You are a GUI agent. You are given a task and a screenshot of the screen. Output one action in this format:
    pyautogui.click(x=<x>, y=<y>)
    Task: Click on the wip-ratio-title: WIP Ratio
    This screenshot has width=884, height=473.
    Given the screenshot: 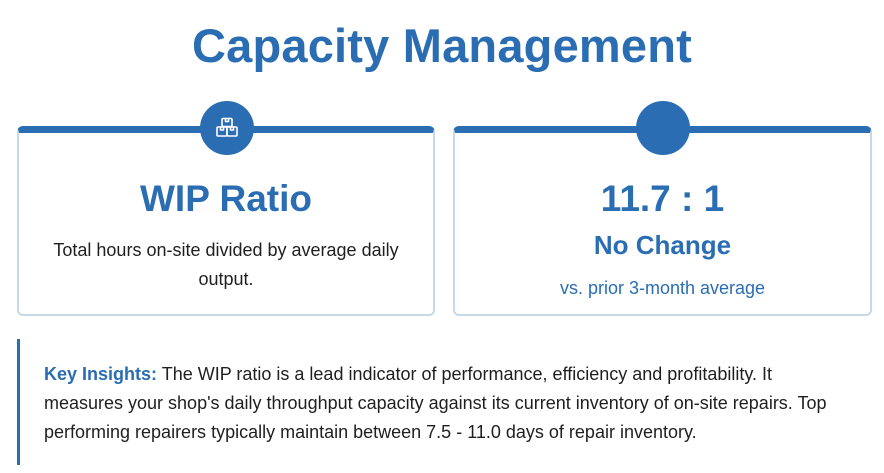 What is the action you would take?
    pyautogui.click(x=226, y=198)
    